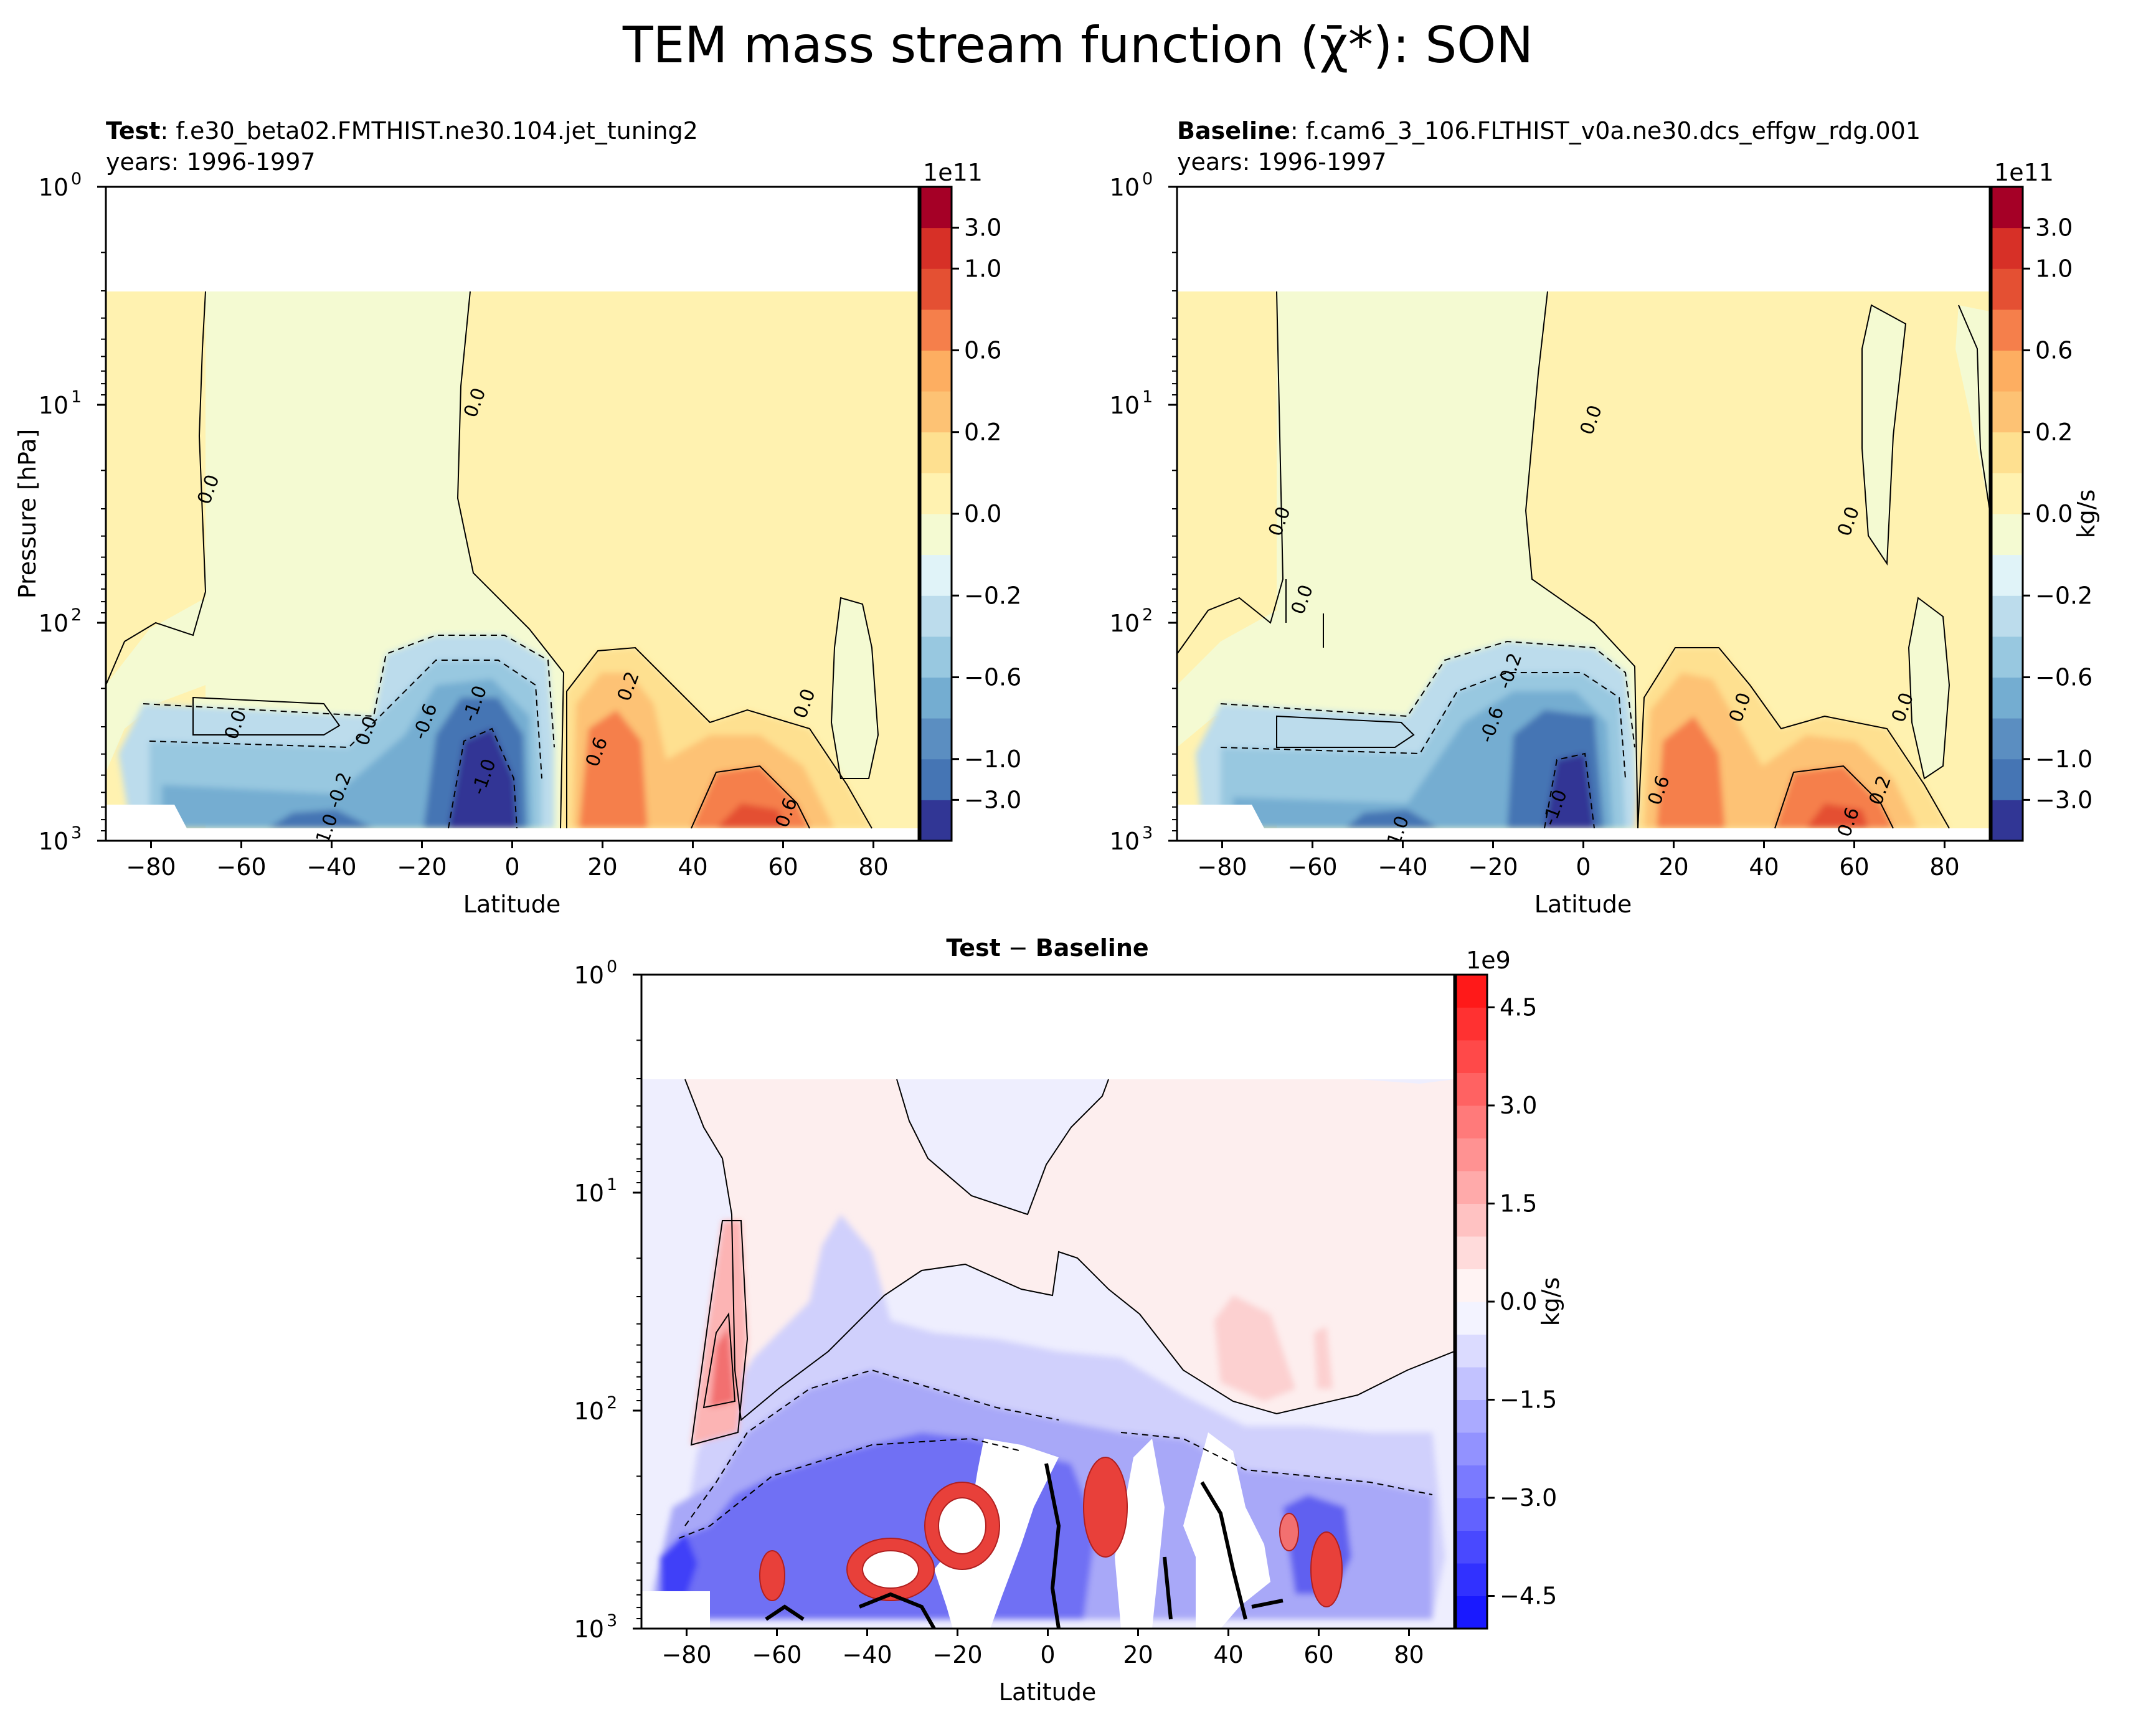 The height and width of the screenshot is (1722, 2156). I want to click on test-colorbar-frame, so click(936, 514).